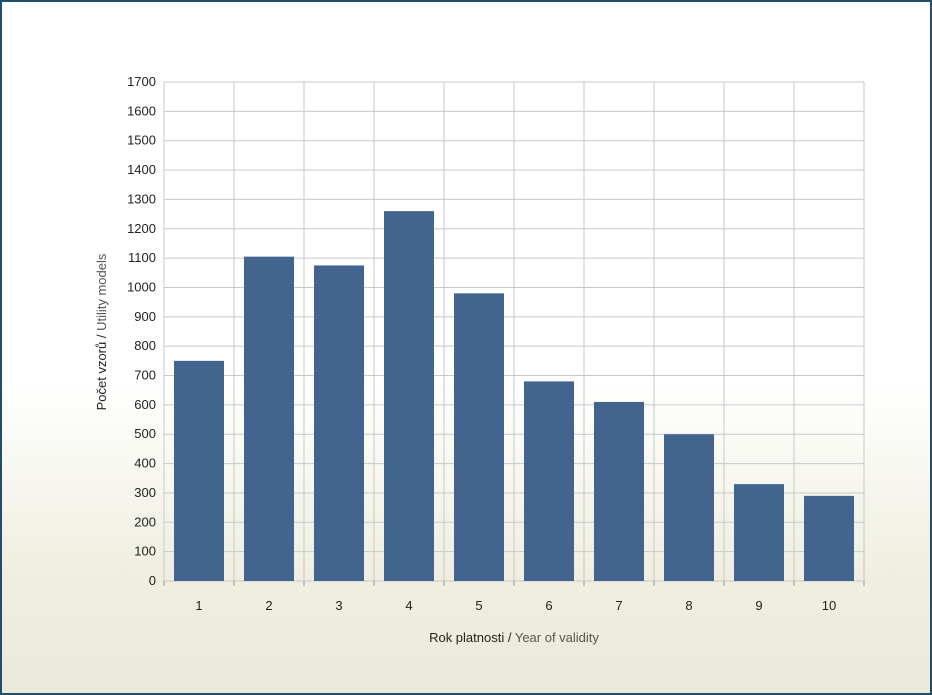 This screenshot has height=695, width=932. I want to click on y-tick-label: 200, so click(145, 521).